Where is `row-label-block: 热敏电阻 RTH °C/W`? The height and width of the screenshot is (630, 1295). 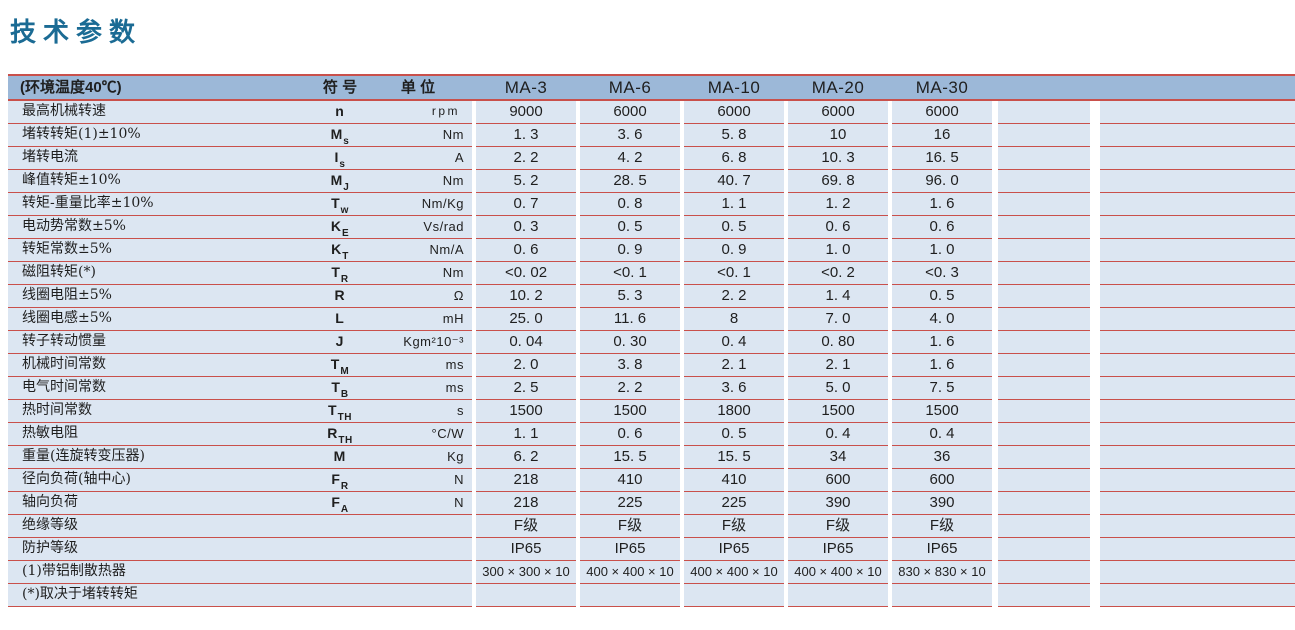 row-label-block: 热敏电阻 RTH °C/W is located at coordinates (240, 434).